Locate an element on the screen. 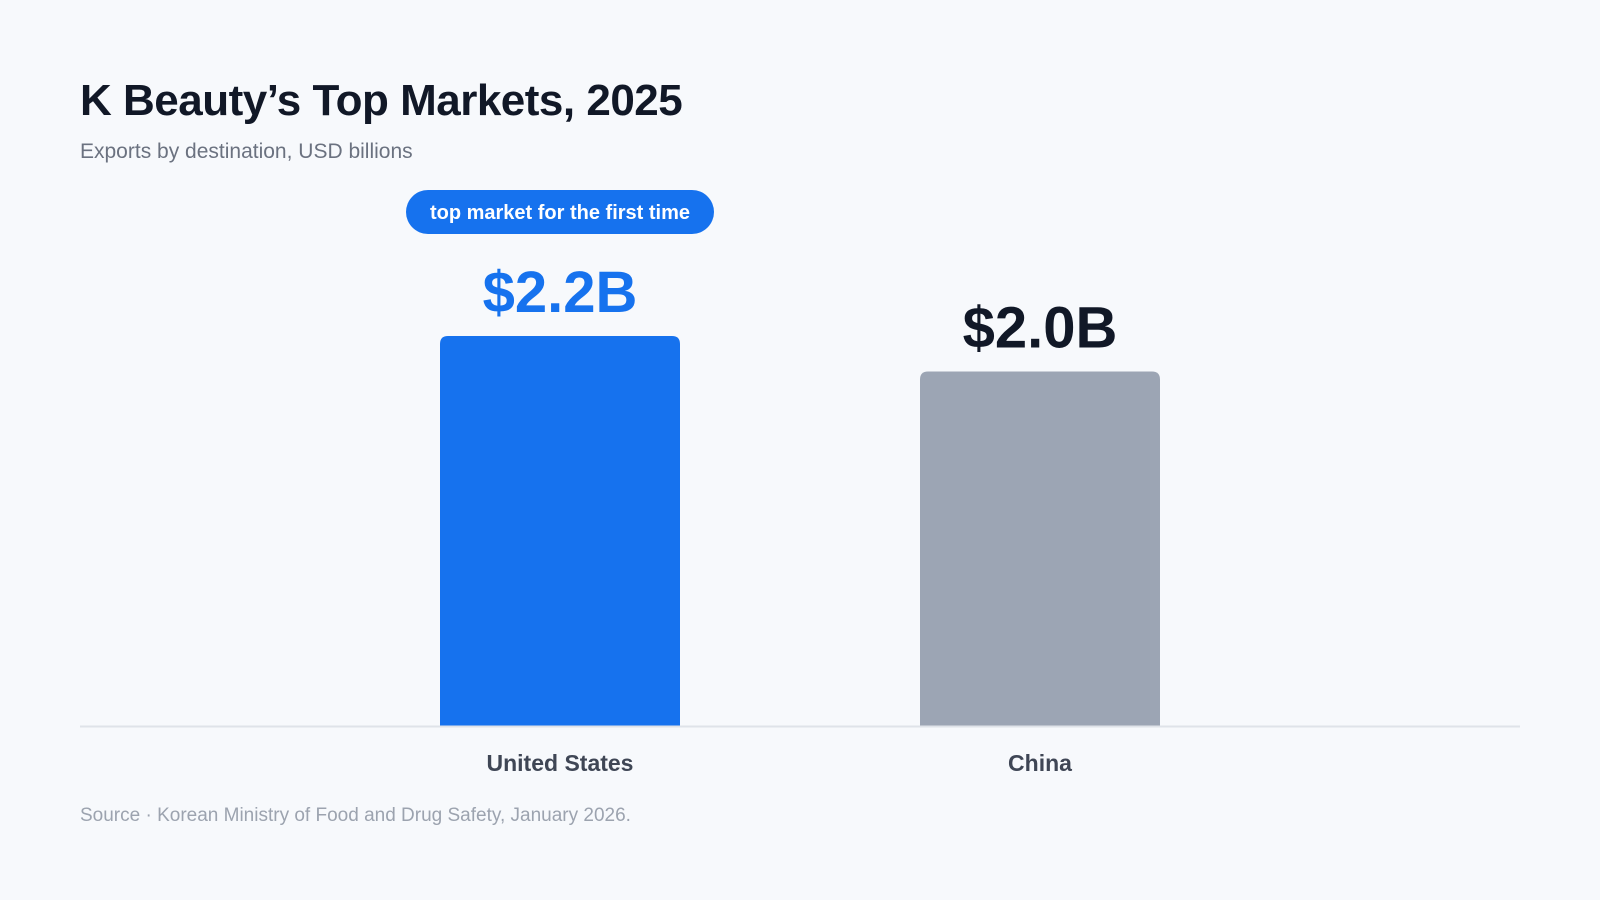  bar-china is located at coordinates (1040, 548).